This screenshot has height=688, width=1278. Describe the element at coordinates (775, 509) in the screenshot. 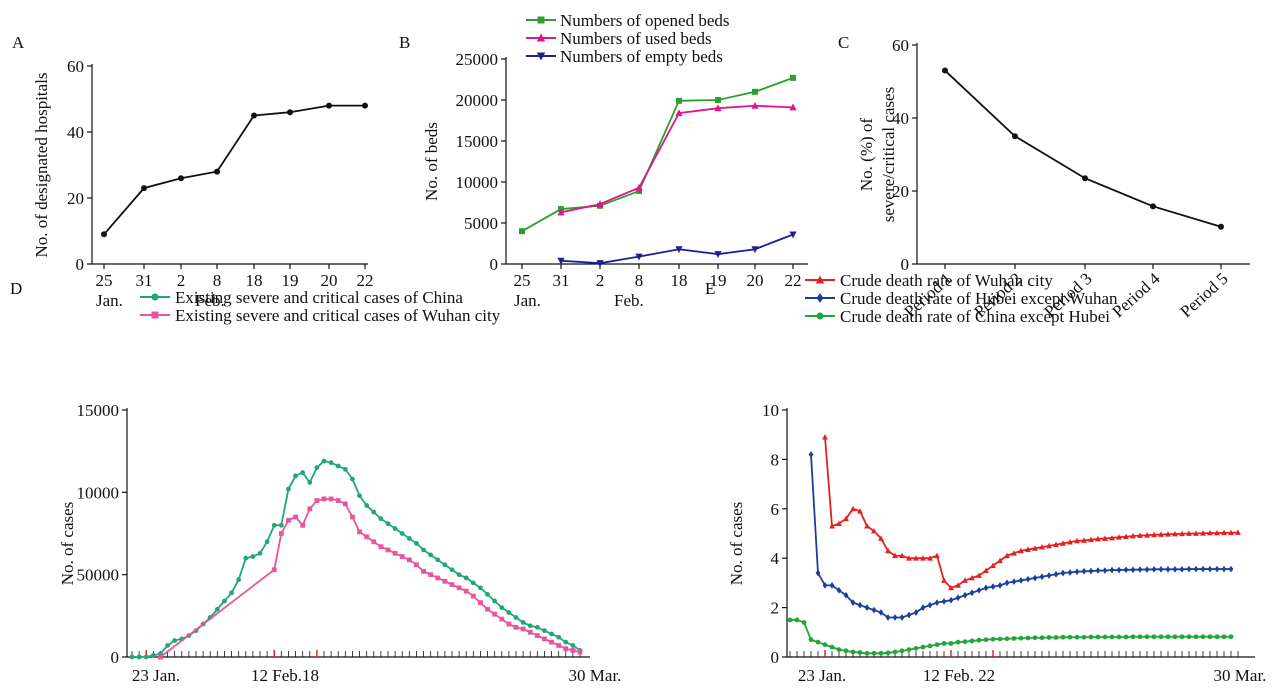

I see `y-tick-label: 6` at that location.